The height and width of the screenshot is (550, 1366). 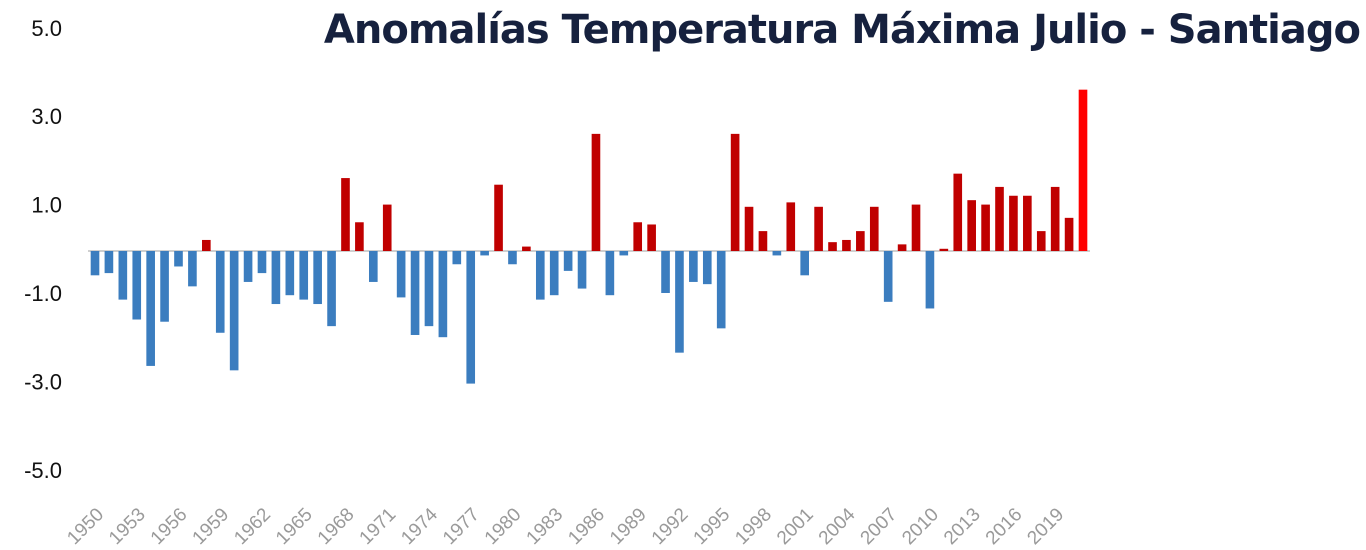 I want to click on x-tick-label: 1986, so click(x=586, y=524).